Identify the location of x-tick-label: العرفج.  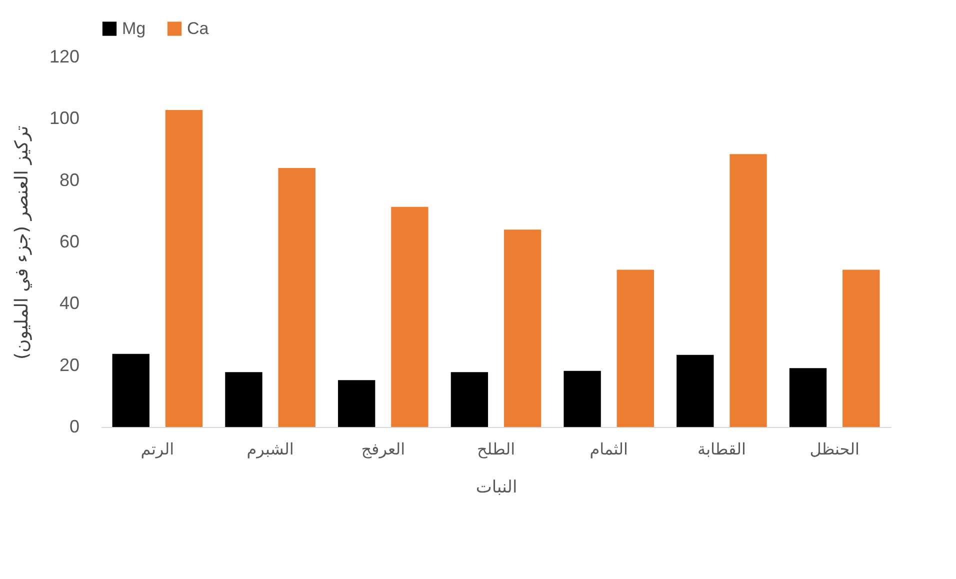
(383, 449).